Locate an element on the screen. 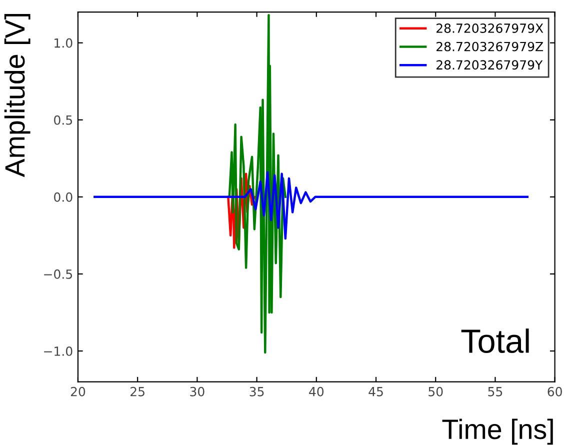  legend-label: 28.7203267979Y is located at coordinates (489, 65).